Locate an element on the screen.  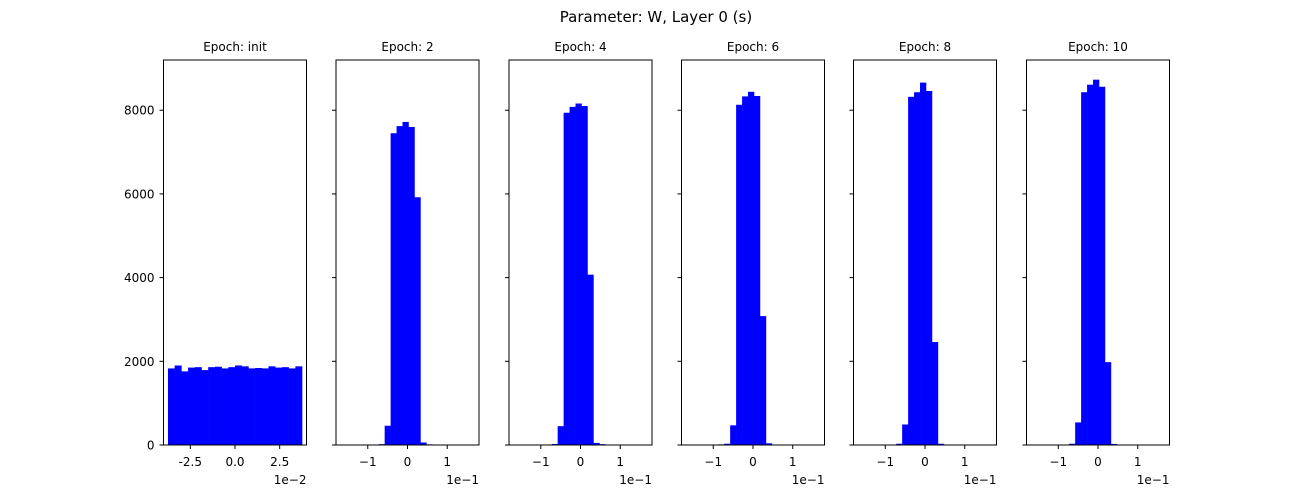
x-tick-label: 2.5 is located at coordinates (279, 462).